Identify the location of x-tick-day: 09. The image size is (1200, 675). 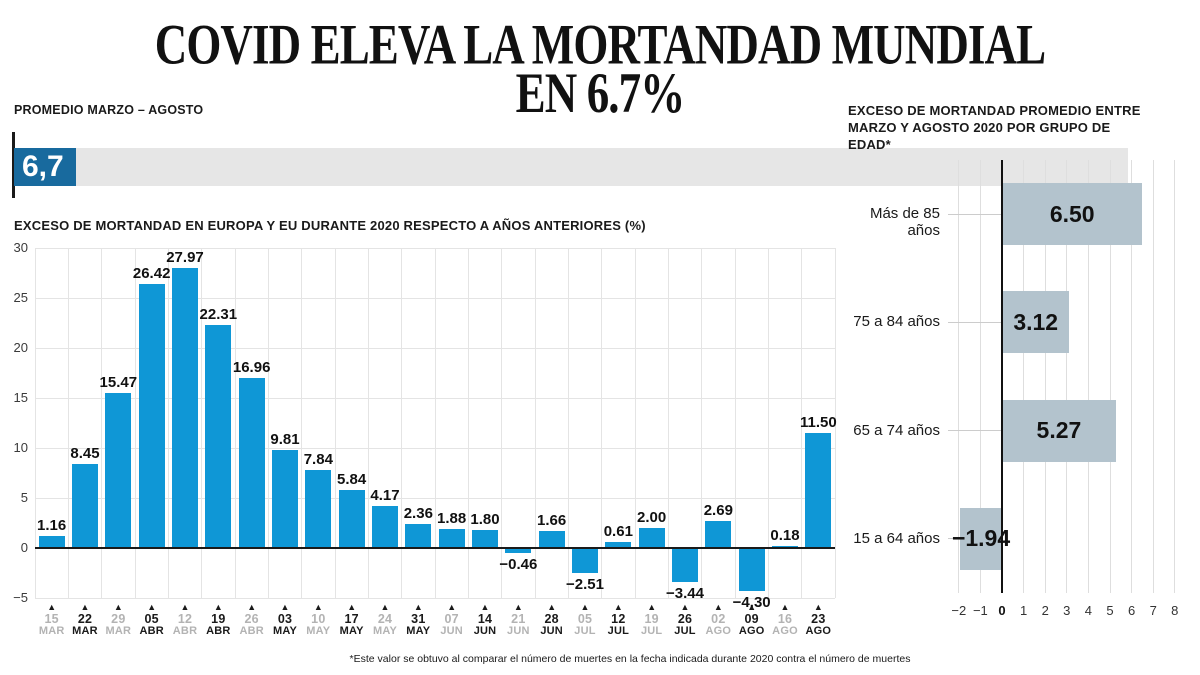
(751, 619).